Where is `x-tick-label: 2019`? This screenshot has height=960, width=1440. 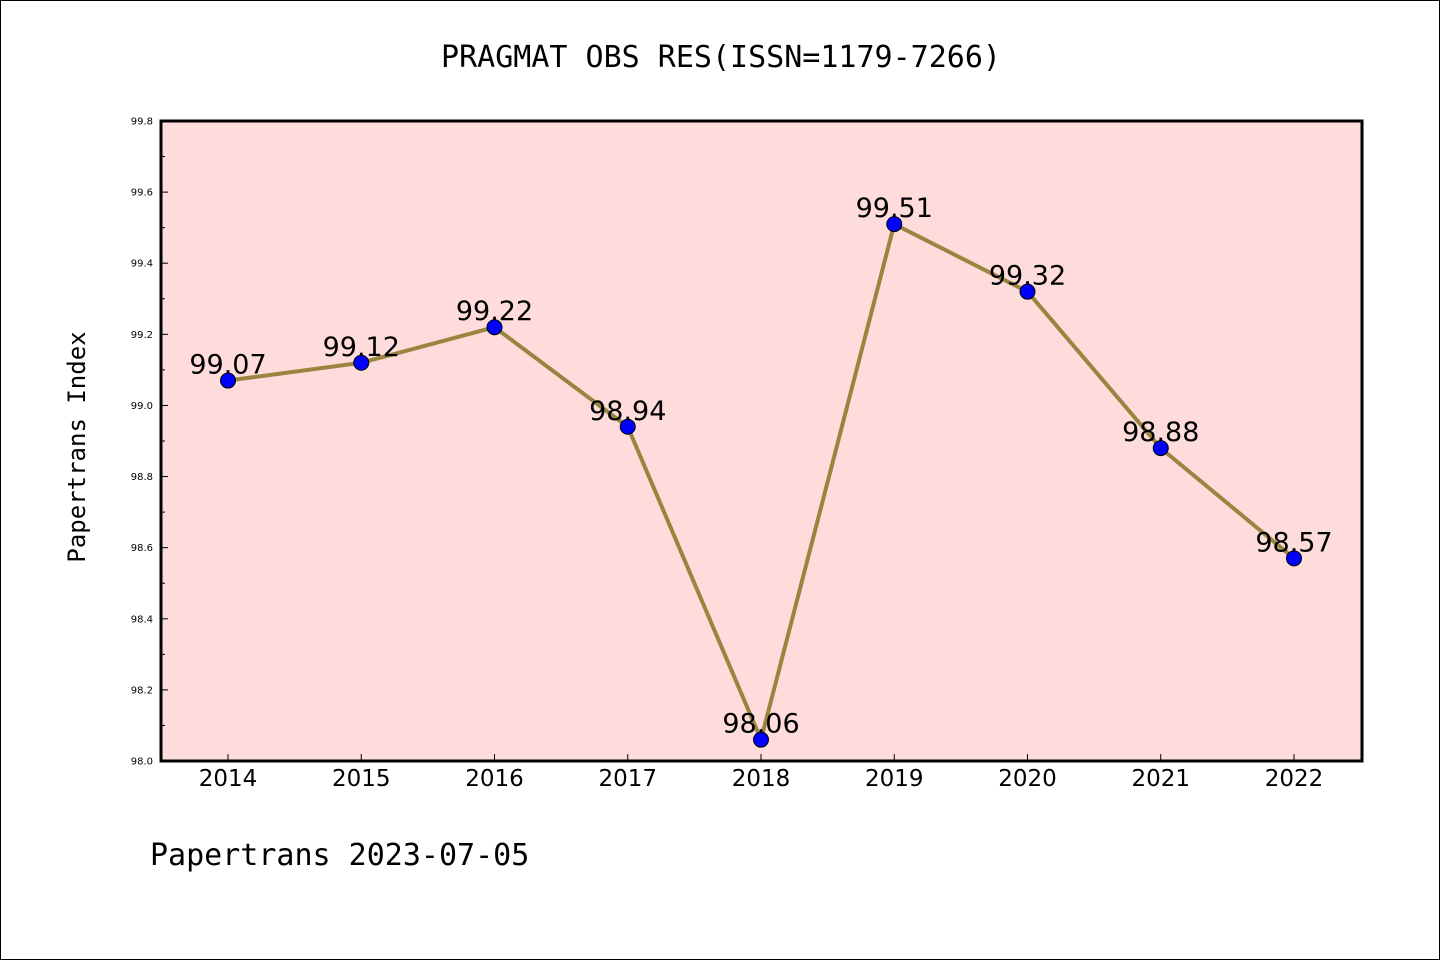
x-tick-label: 2019 is located at coordinates (894, 779).